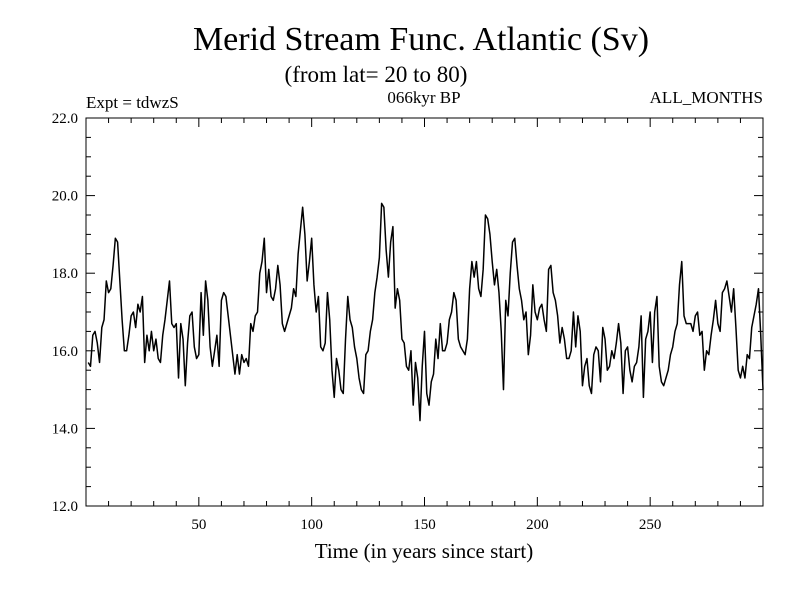 The image size is (800, 600). What do you see at coordinates (423, 97) in the screenshot?
I see `period-label: 066kyr BP` at bounding box center [423, 97].